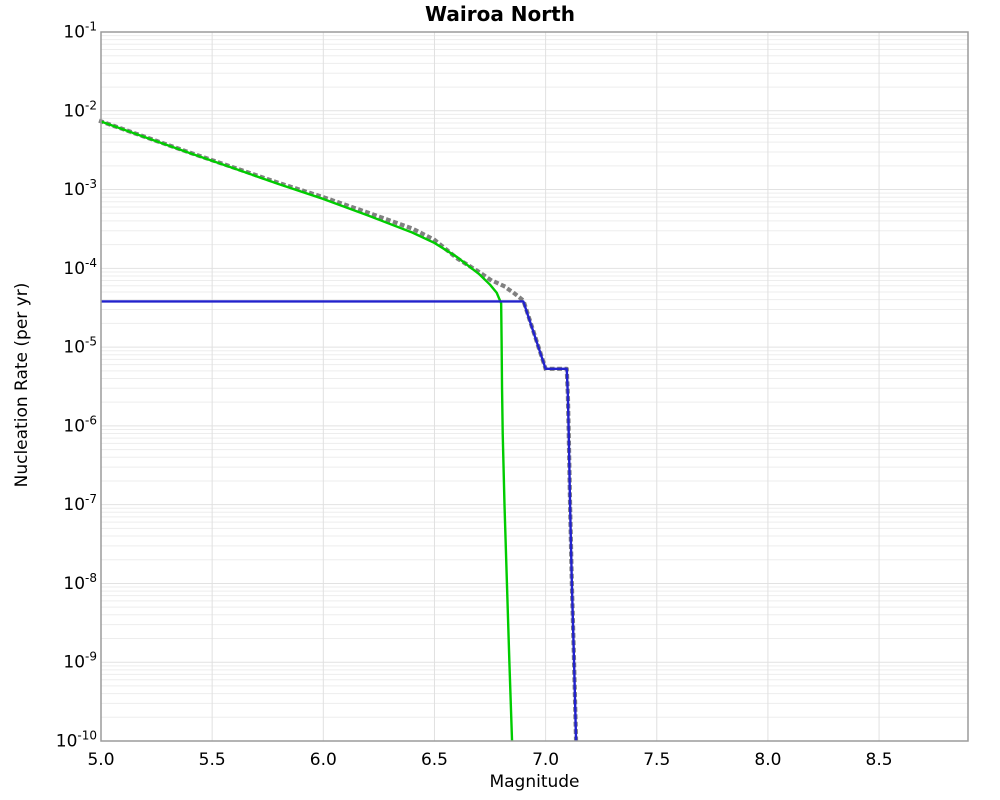 The width and height of the screenshot is (1000, 800). What do you see at coordinates (76, 740) in the screenshot?
I see `y-tick-label: 10⁻¹⁰` at bounding box center [76, 740].